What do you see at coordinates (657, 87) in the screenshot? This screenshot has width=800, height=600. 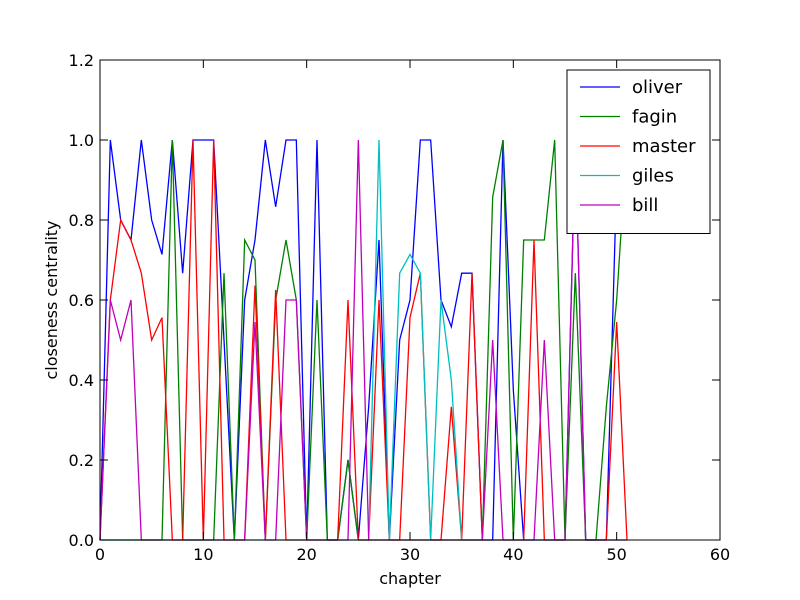 I see `legend-label-oliver: oliver` at bounding box center [657, 87].